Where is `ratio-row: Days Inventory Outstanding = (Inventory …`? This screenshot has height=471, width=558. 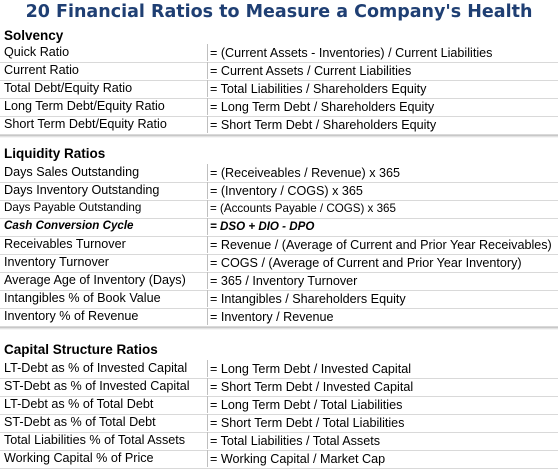 ratio-row: Days Inventory Outstanding = (Inventory … is located at coordinates (279, 191).